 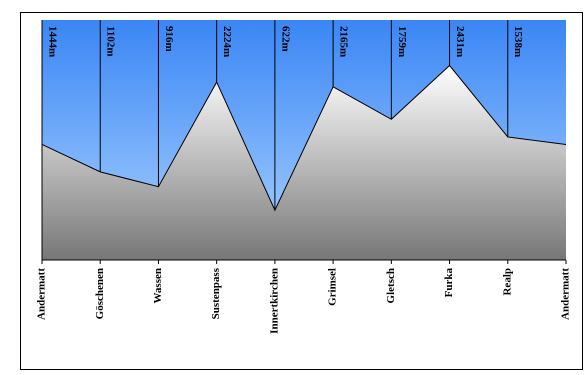 I want to click on x-tick-label: Gletsch, so click(x=391, y=285).